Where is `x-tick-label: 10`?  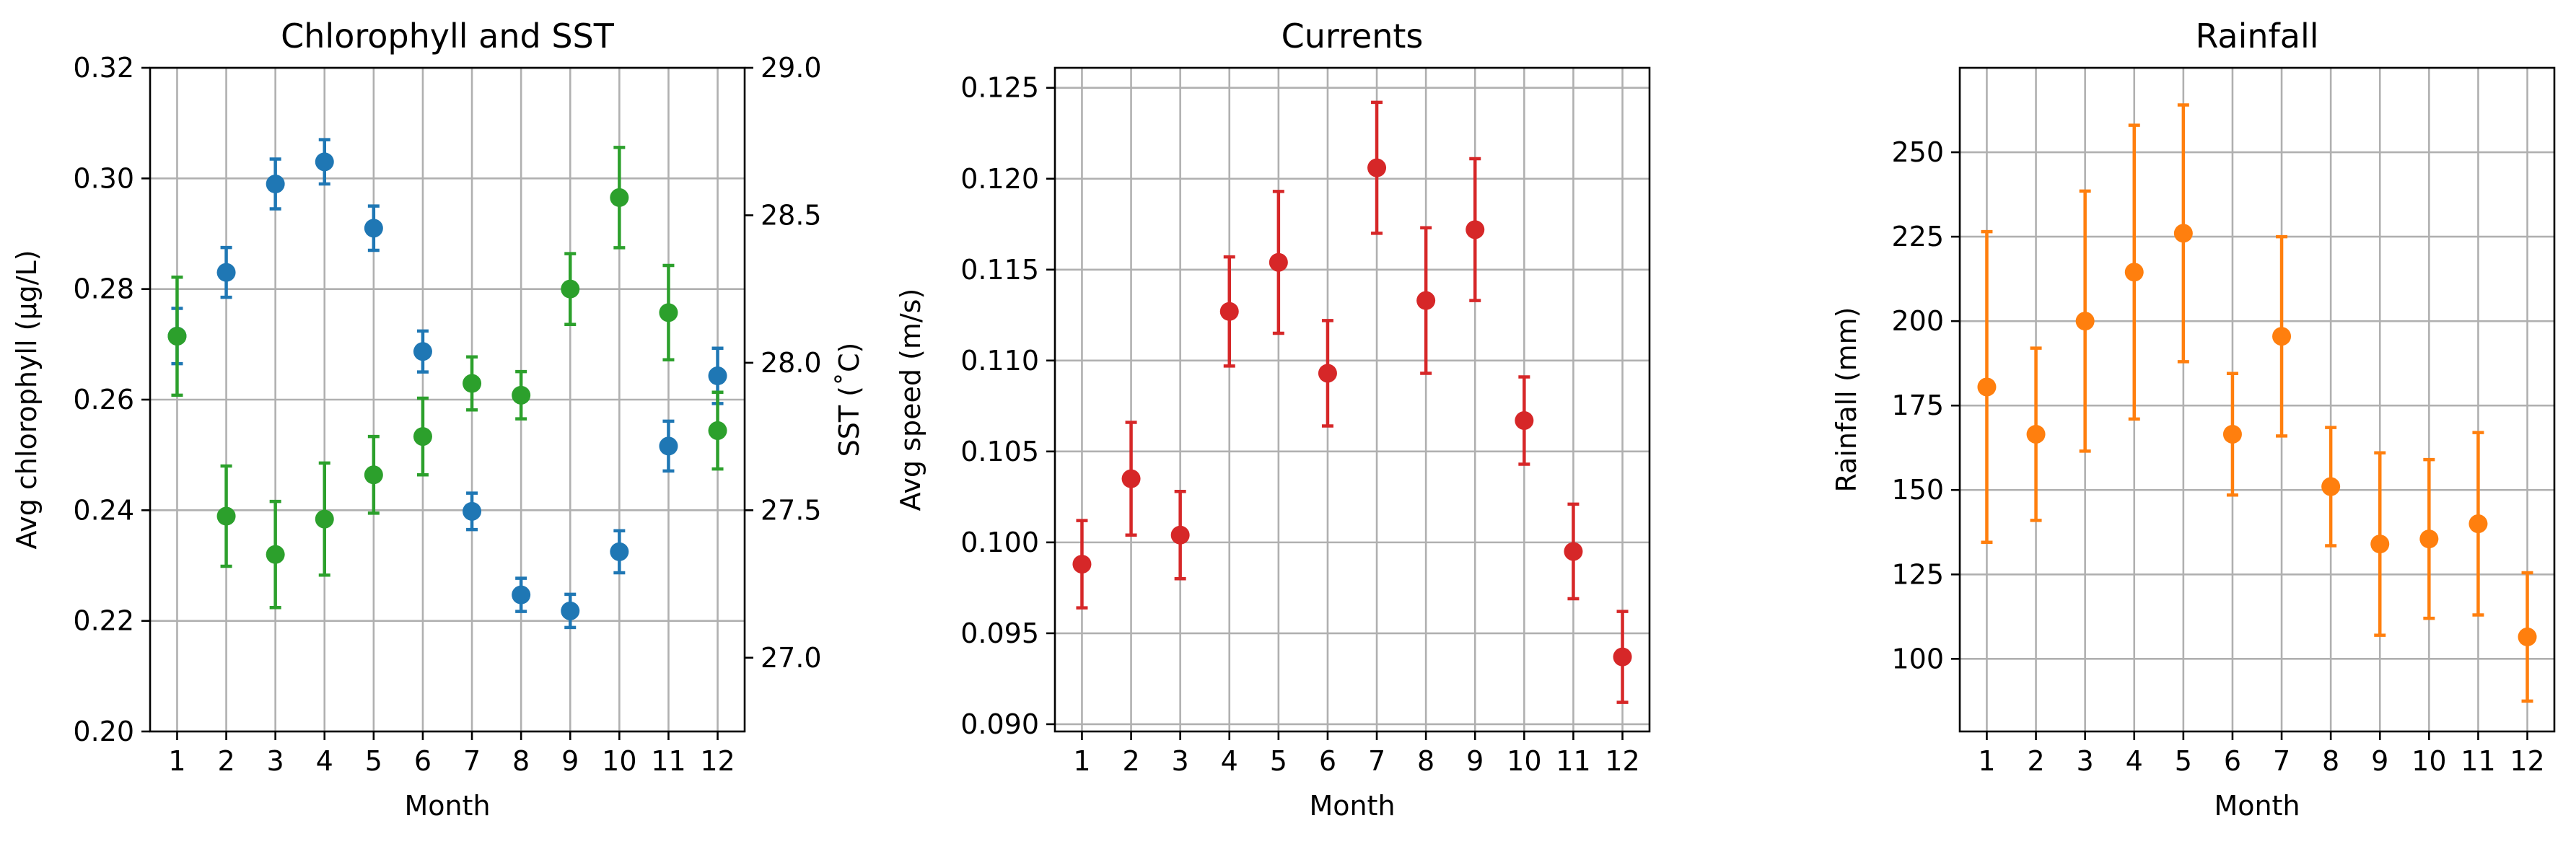
x-tick-label: 10 is located at coordinates (1524, 761).